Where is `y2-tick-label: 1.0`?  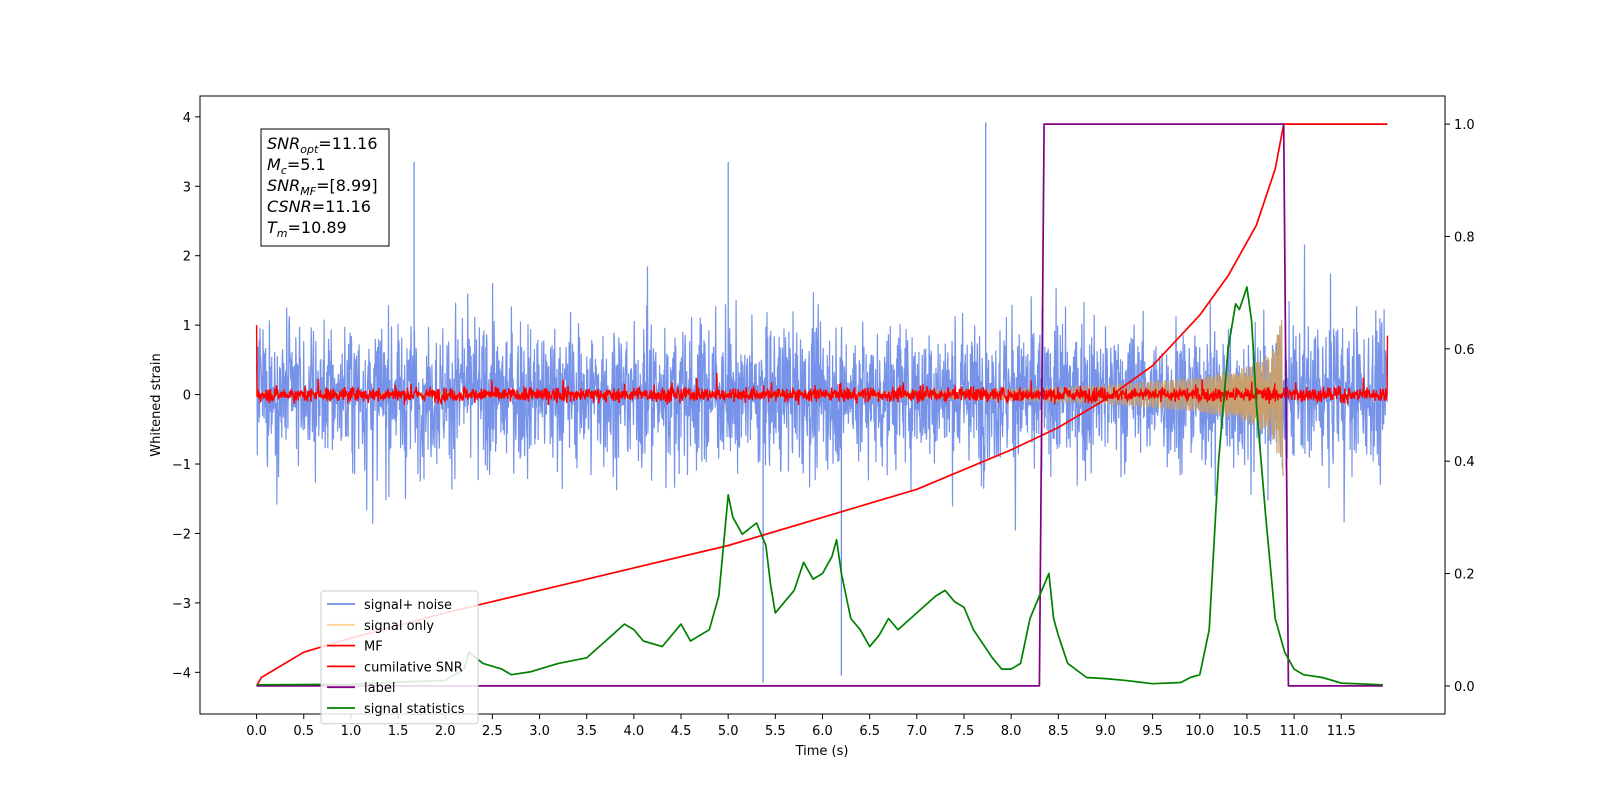 y2-tick-label: 1.0 is located at coordinates (1464, 125).